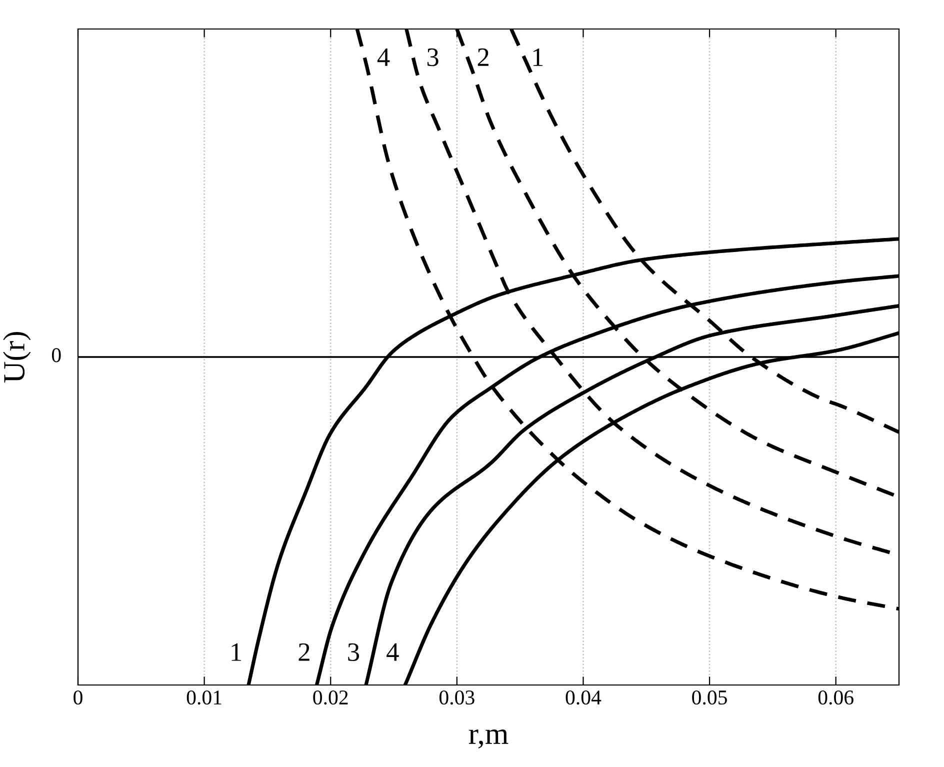  I want to click on x-tick-label: 0.01, so click(204, 697).